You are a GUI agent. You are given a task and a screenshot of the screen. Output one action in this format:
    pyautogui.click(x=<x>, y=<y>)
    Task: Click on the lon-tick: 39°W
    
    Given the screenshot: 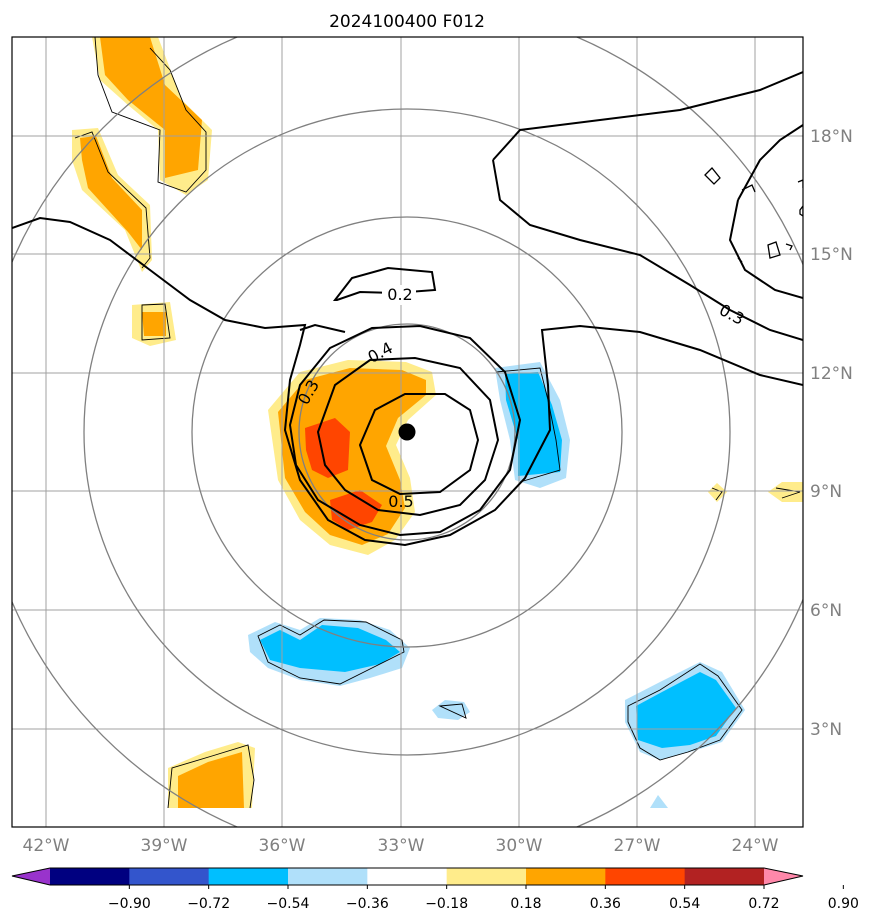 What is the action you would take?
    pyautogui.click(x=164, y=846)
    